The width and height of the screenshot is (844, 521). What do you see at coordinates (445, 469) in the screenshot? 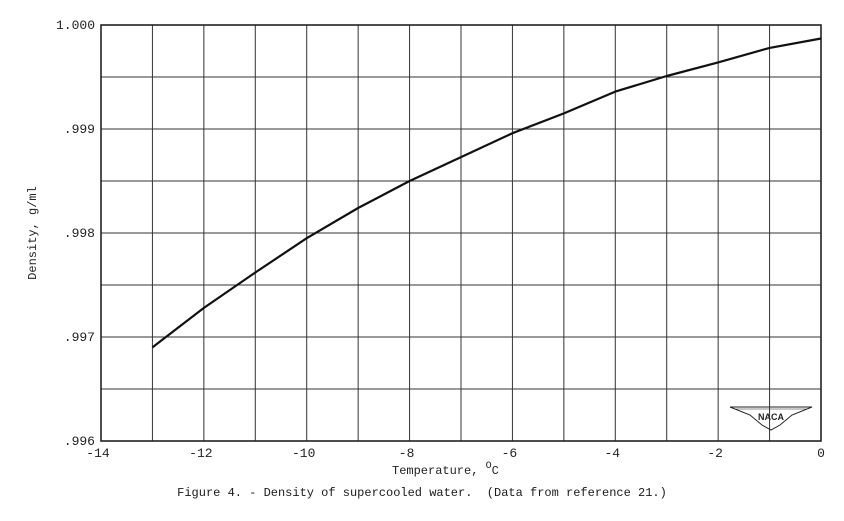
I see `x-axis-label: Temperature, OC` at bounding box center [445, 469].